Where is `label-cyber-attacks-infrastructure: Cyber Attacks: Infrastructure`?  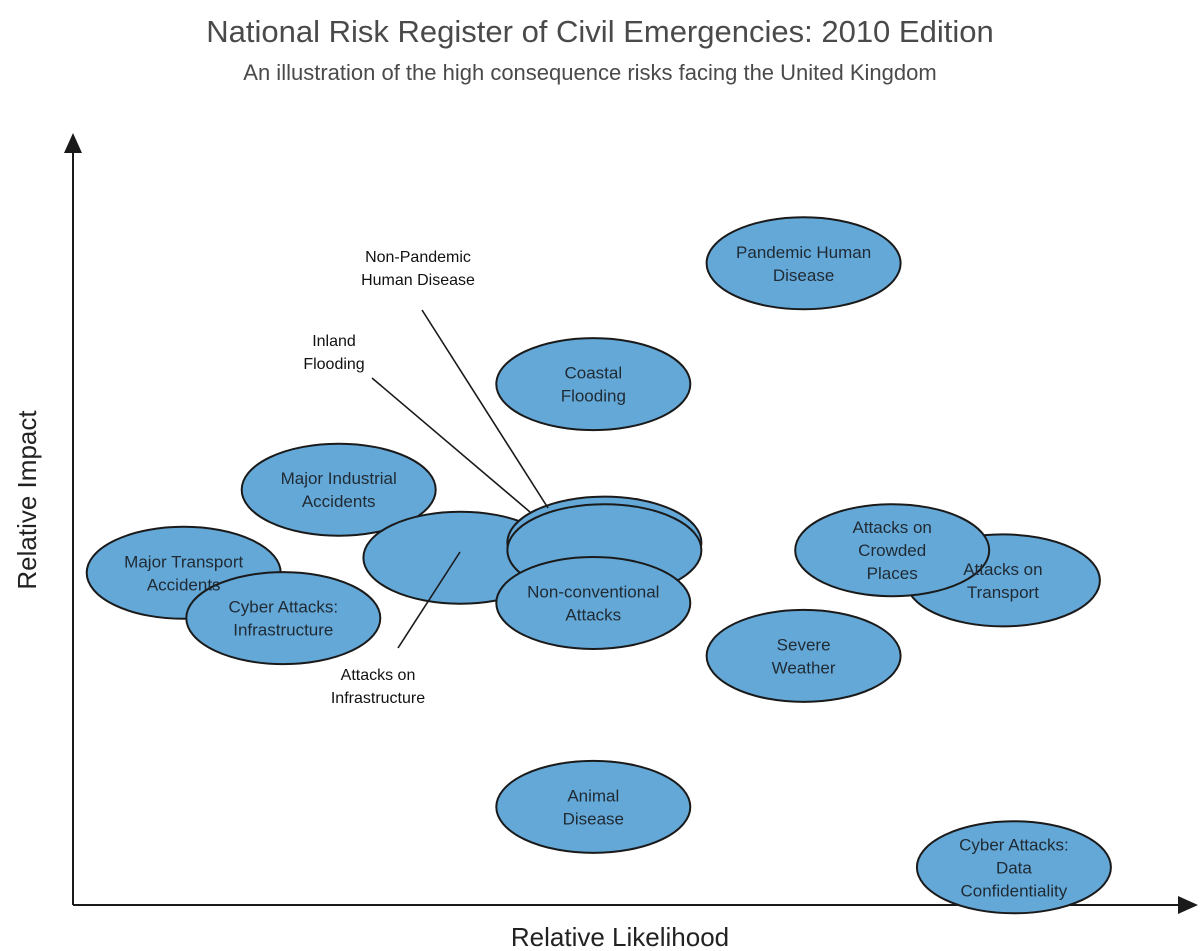
label-cyber-attacks-infrastructure: Cyber Attacks: Infrastructure is located at coordinates (283, 619).